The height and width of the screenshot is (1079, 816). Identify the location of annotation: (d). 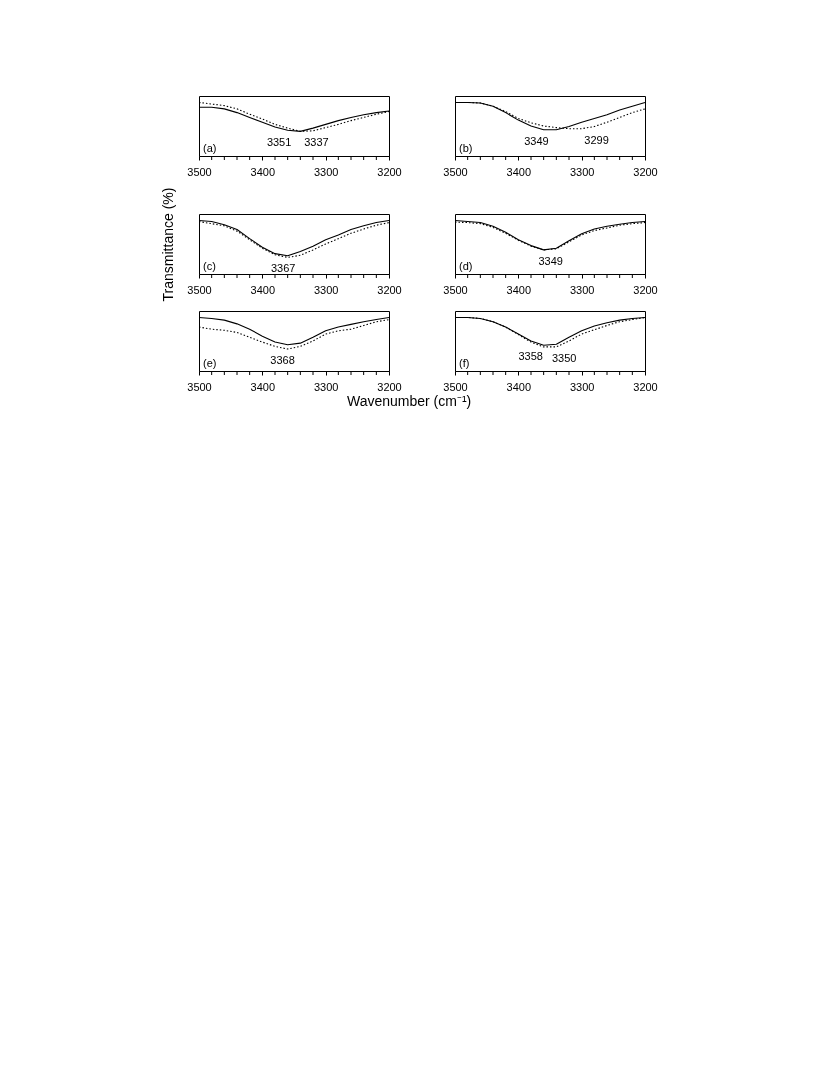
(466, 266).